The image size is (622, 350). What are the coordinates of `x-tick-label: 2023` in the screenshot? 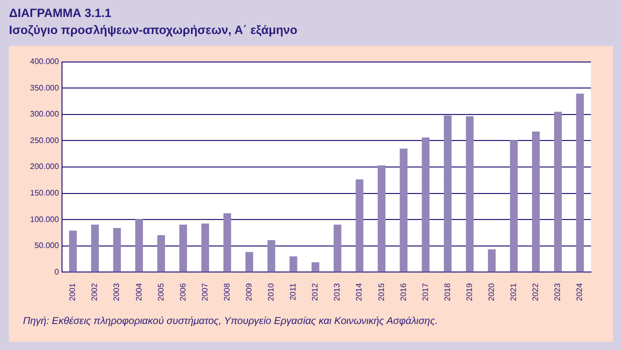 It's located at (557, 291).